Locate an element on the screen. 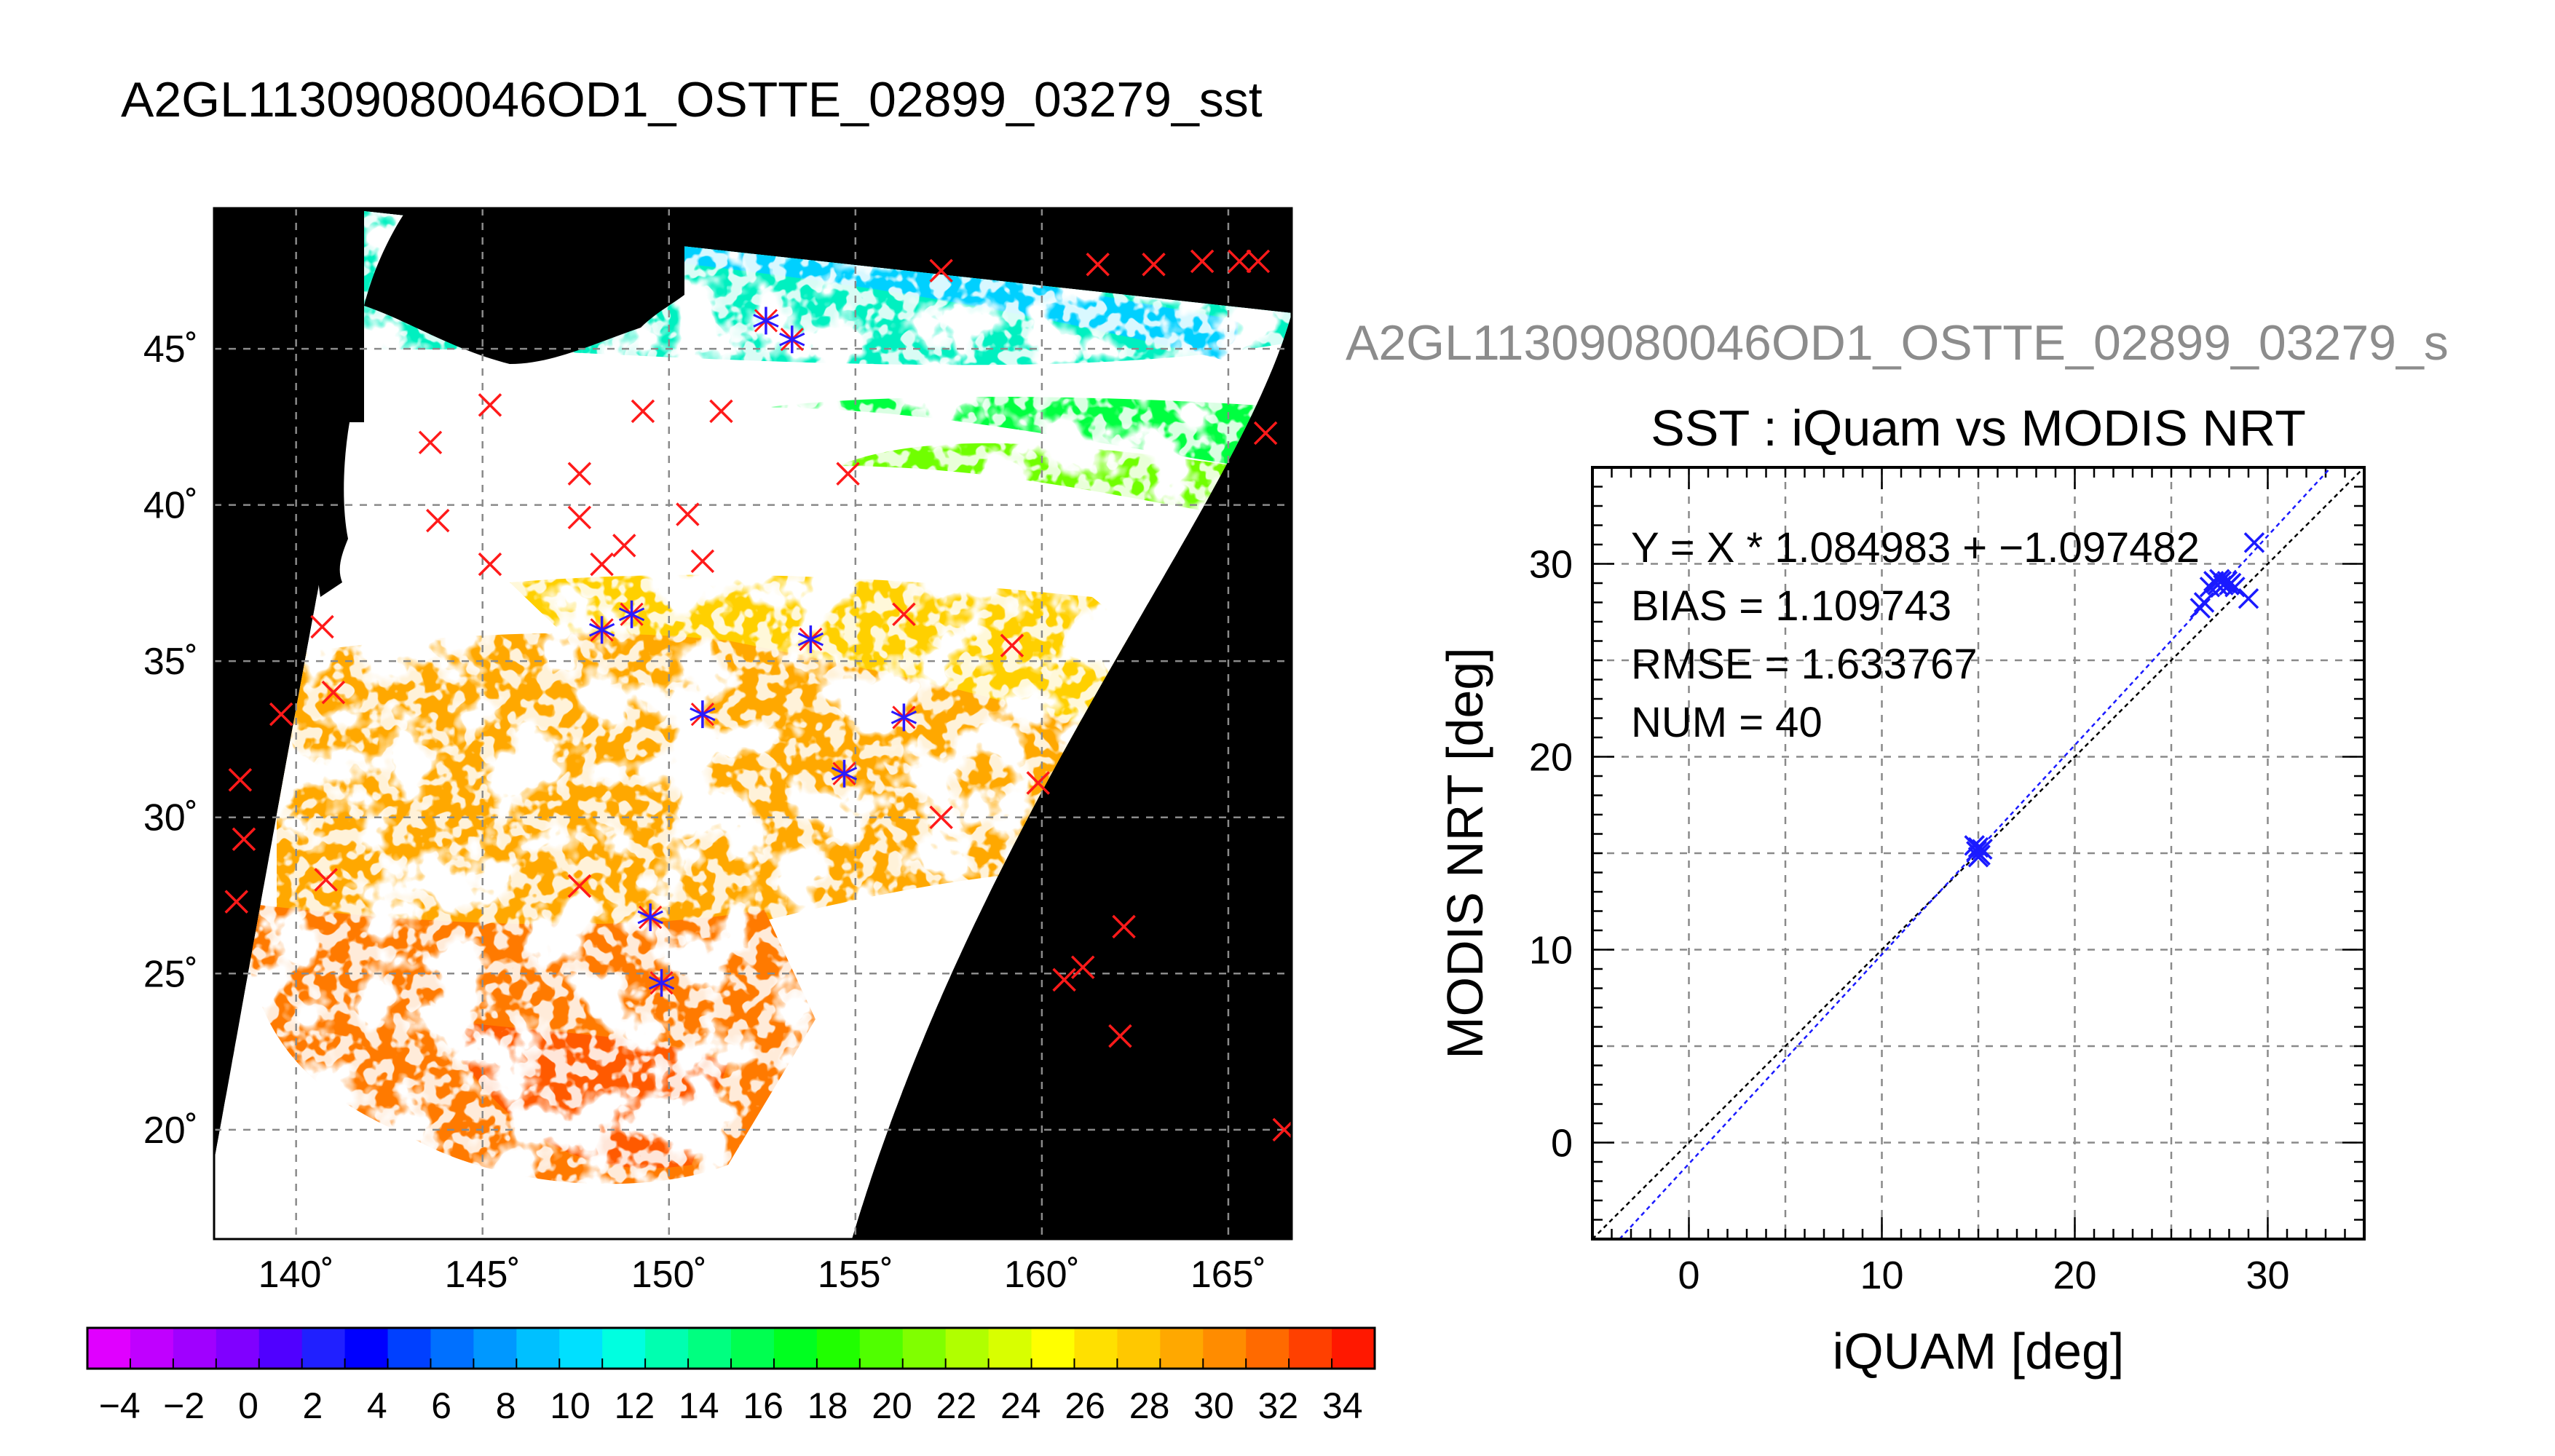  map-y-tick-label: 40˚ is located at coordinates (170, 506).